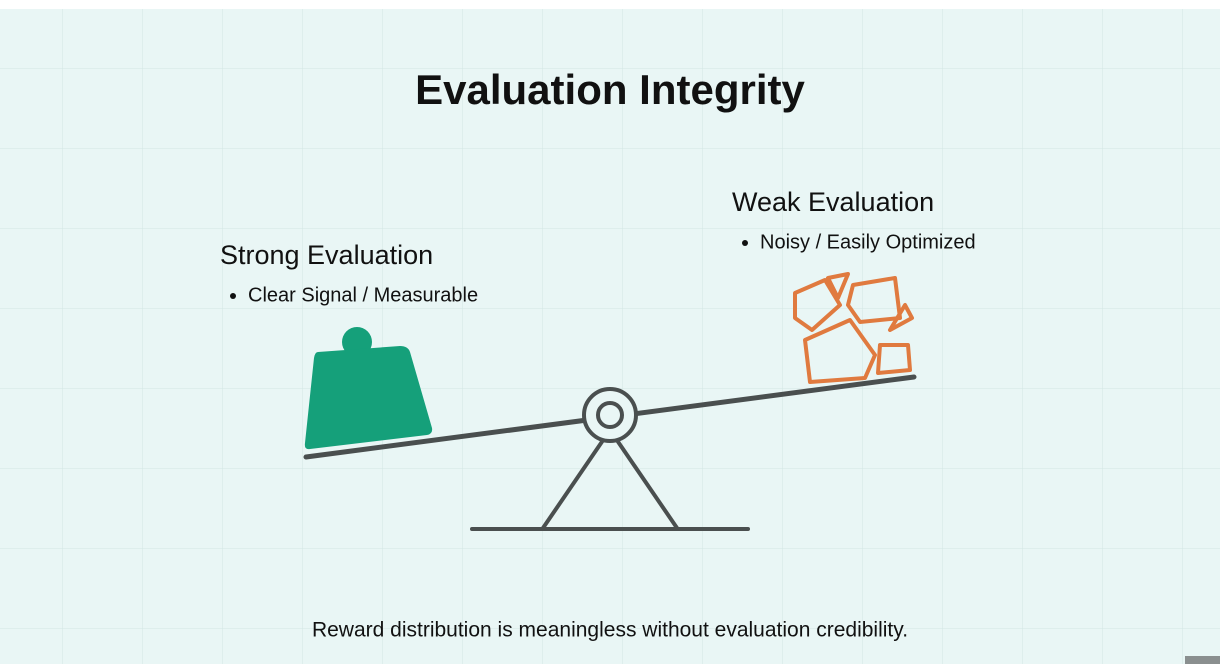 The width and height of the screenshot is (1220, 664). Describe the element at coordinates (363, 295) in the screenshot. I see `left-bullet: Clear Signal / Measurable` at that location.